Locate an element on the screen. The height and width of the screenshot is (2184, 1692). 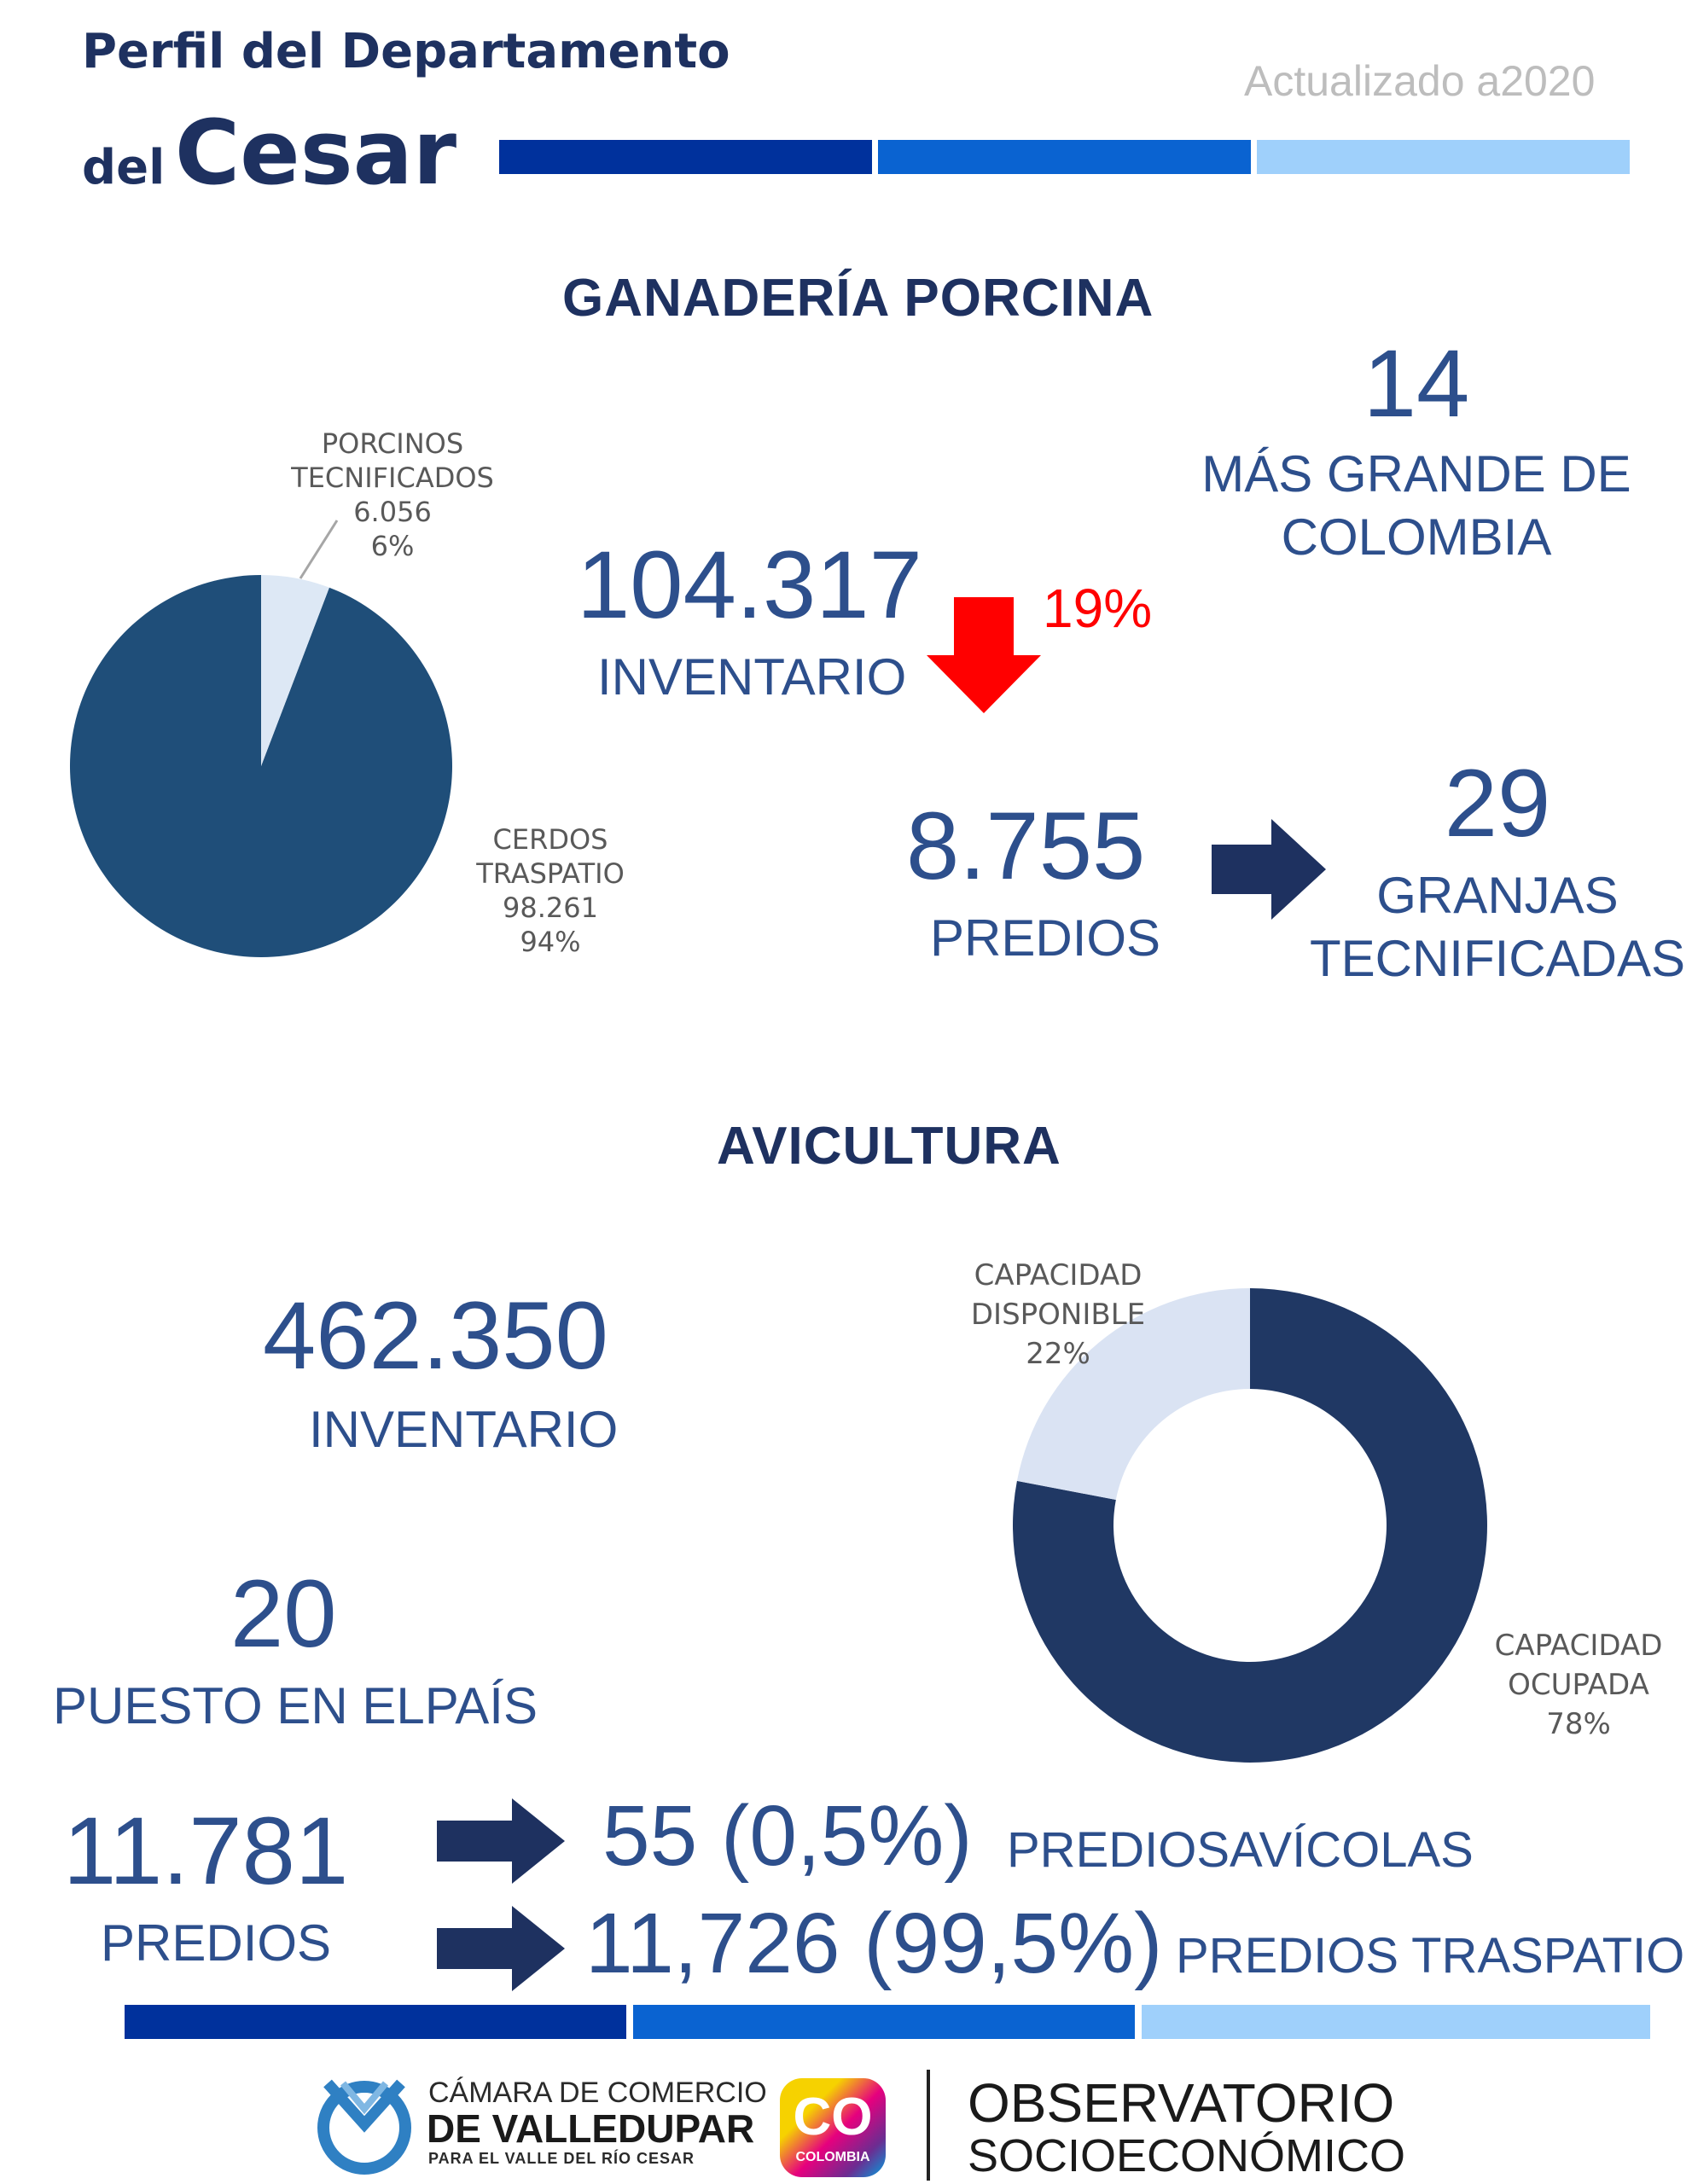
camara-emblem-icon is located at coordinates (364, 2127).